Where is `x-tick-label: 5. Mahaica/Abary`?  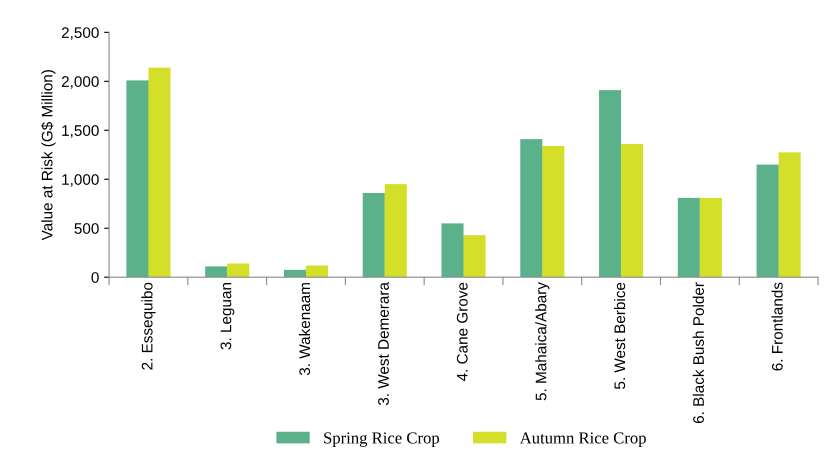 x-tick-label: 5. Mahaica/Abary is located at coordinates (542, 341).